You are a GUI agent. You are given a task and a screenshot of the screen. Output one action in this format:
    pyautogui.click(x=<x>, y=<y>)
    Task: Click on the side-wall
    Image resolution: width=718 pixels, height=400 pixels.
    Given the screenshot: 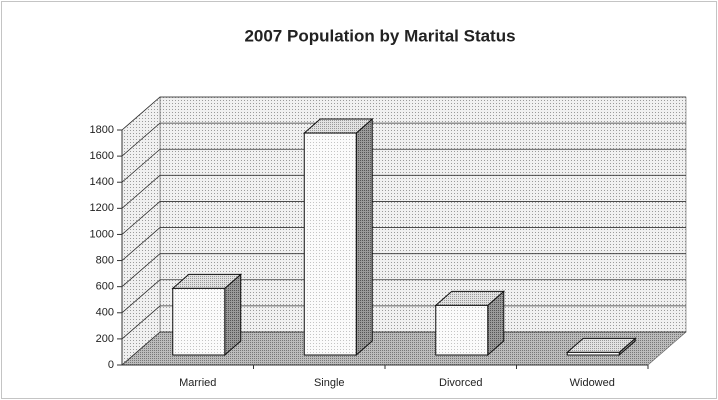 What is the action you would take?
    pyautogui.click(x=141, y=231)
    